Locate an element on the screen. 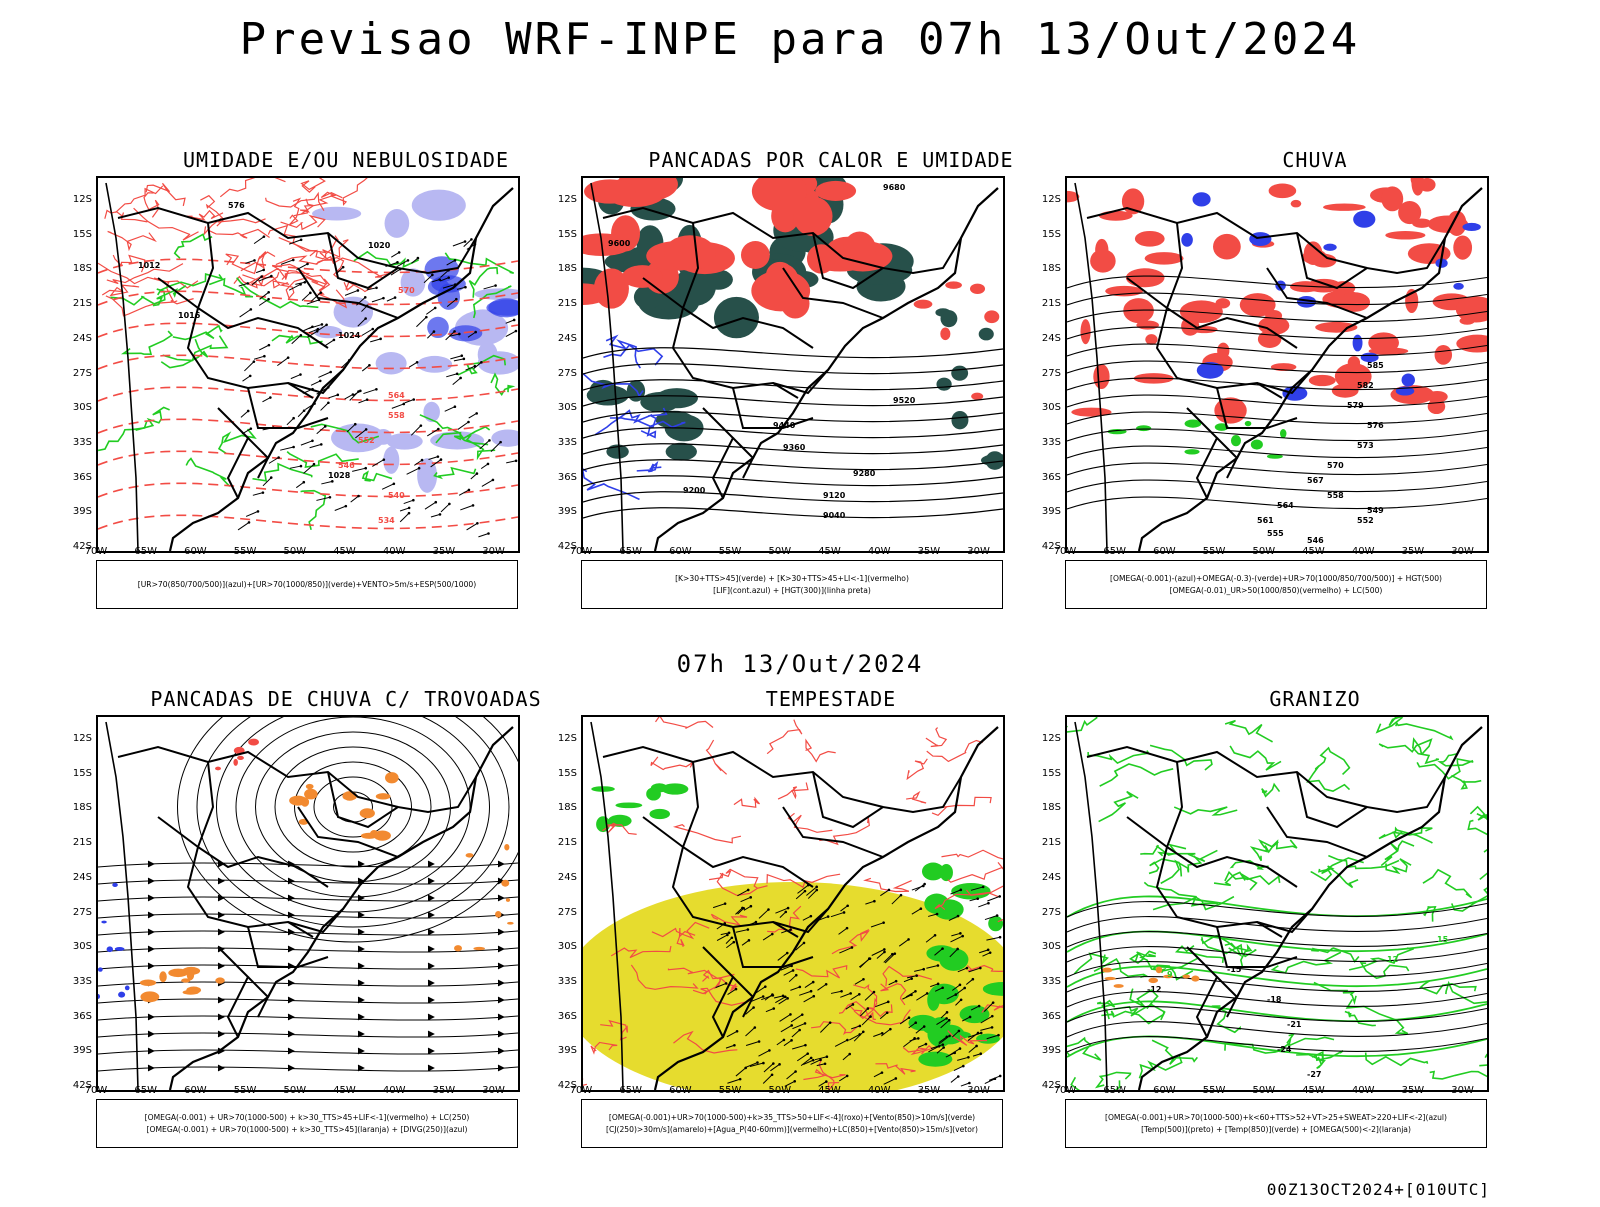 This screenshot has width=1600, height=1207. contour-label: 9520 is located at coordinates (904, 400).